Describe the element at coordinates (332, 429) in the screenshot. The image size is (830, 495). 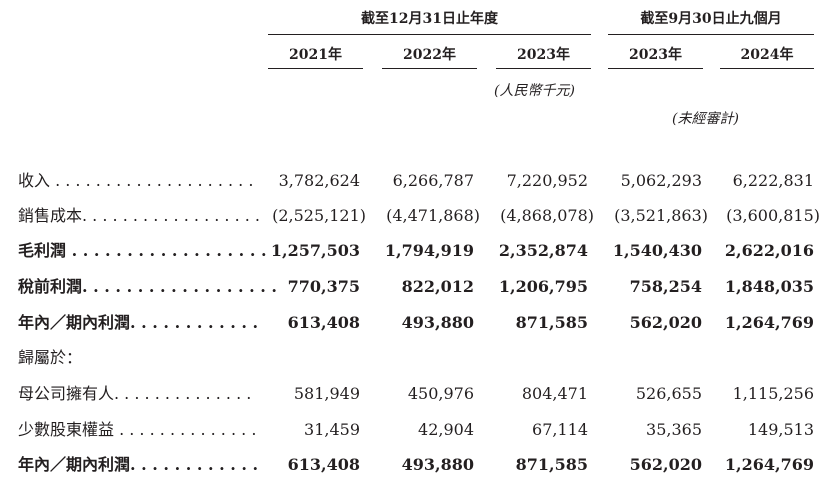
I see `cell-value: 31,459` at that location.